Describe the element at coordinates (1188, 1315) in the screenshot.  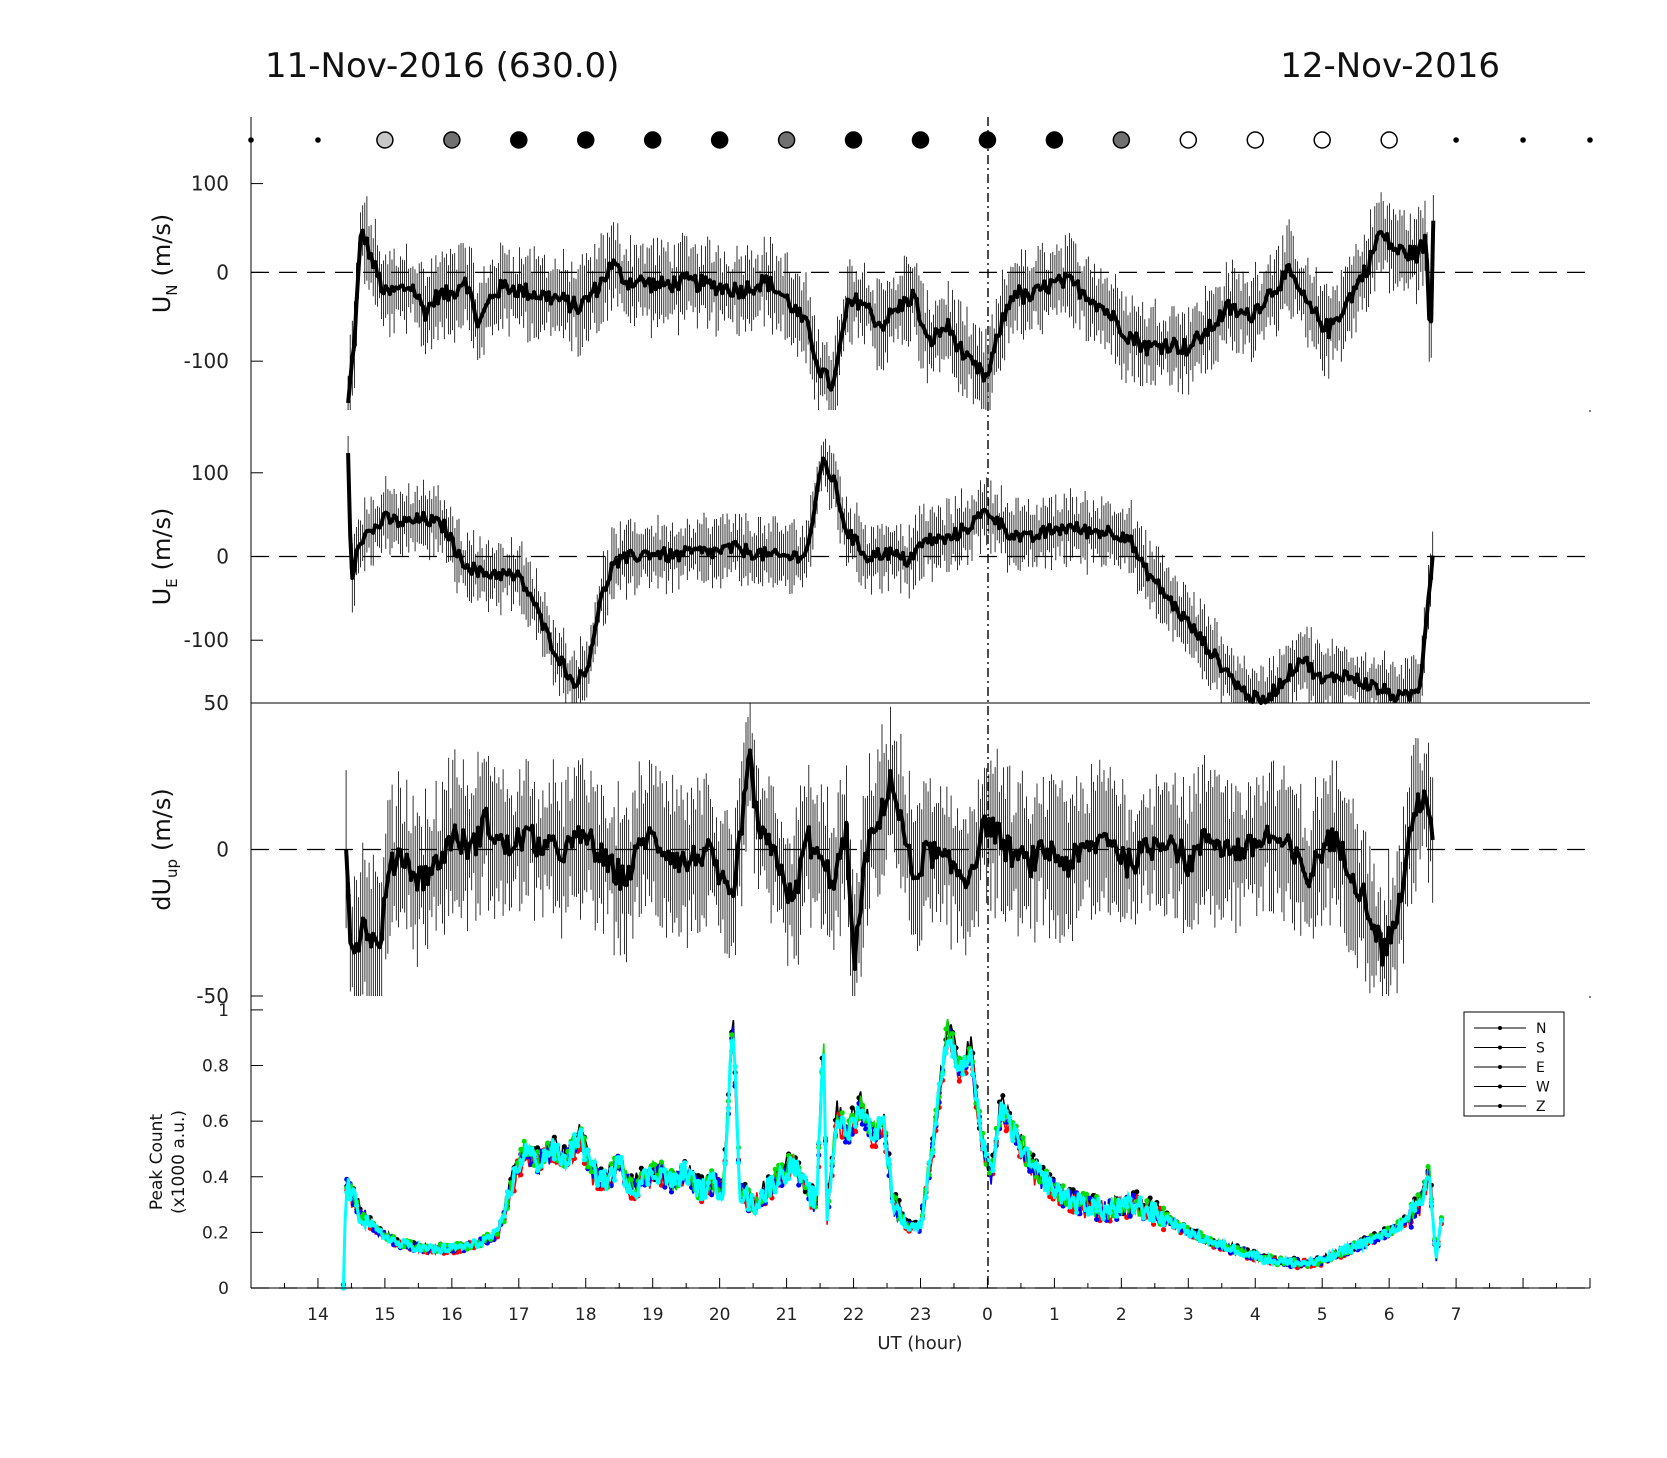
I see `x-tick-label: 3` at that location.